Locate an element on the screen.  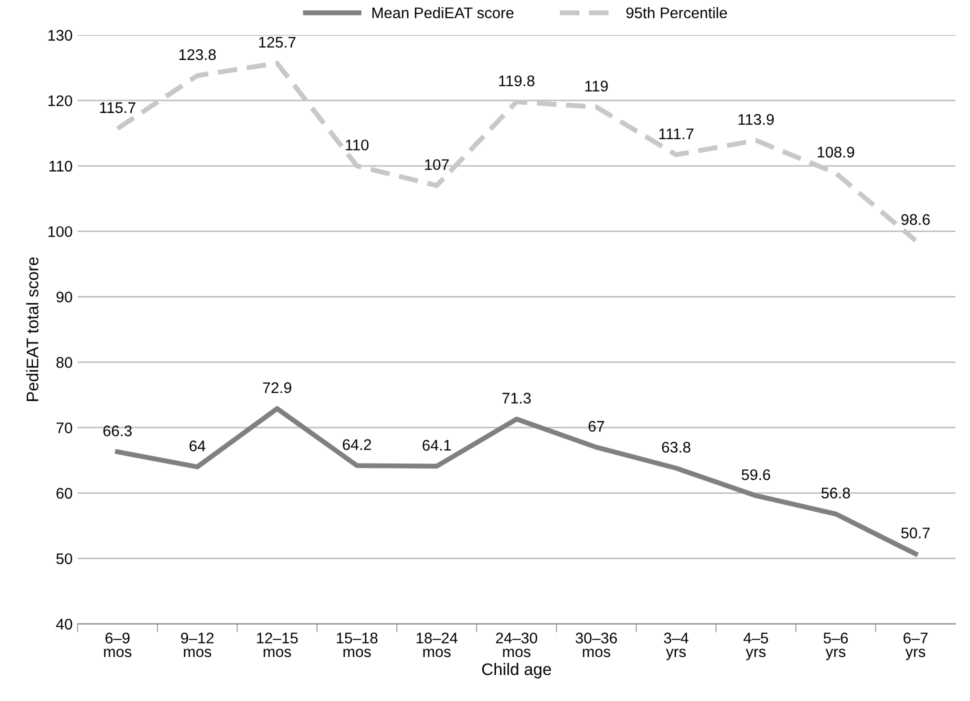
data-label: 64 is located at coordinates (198, 446).